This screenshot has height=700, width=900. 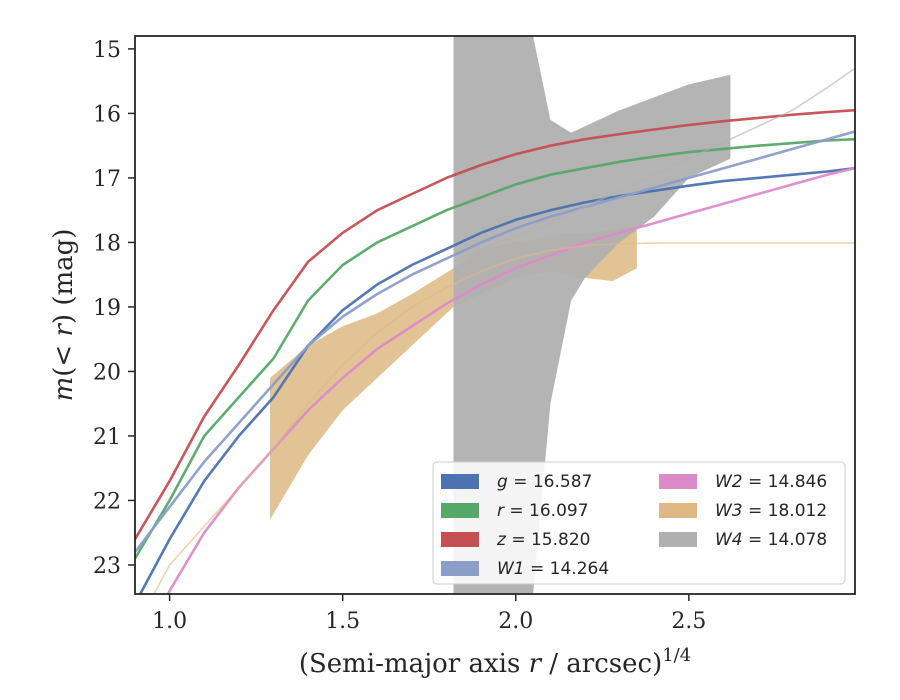 I want to click on x-tick-label: 1.5, so click(x=342, y=621).